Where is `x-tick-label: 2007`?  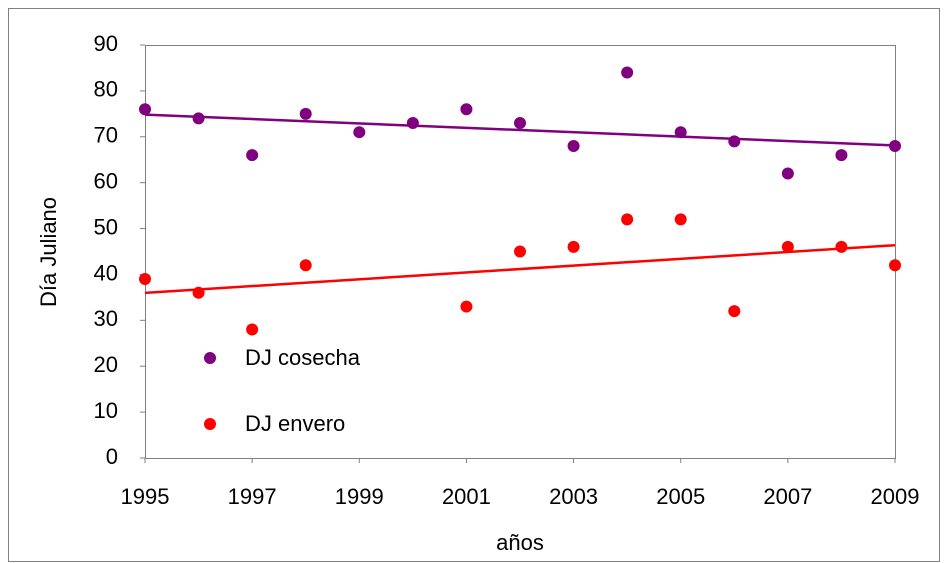
x-tick-label: 2007 is located at coordinates (787, 496).